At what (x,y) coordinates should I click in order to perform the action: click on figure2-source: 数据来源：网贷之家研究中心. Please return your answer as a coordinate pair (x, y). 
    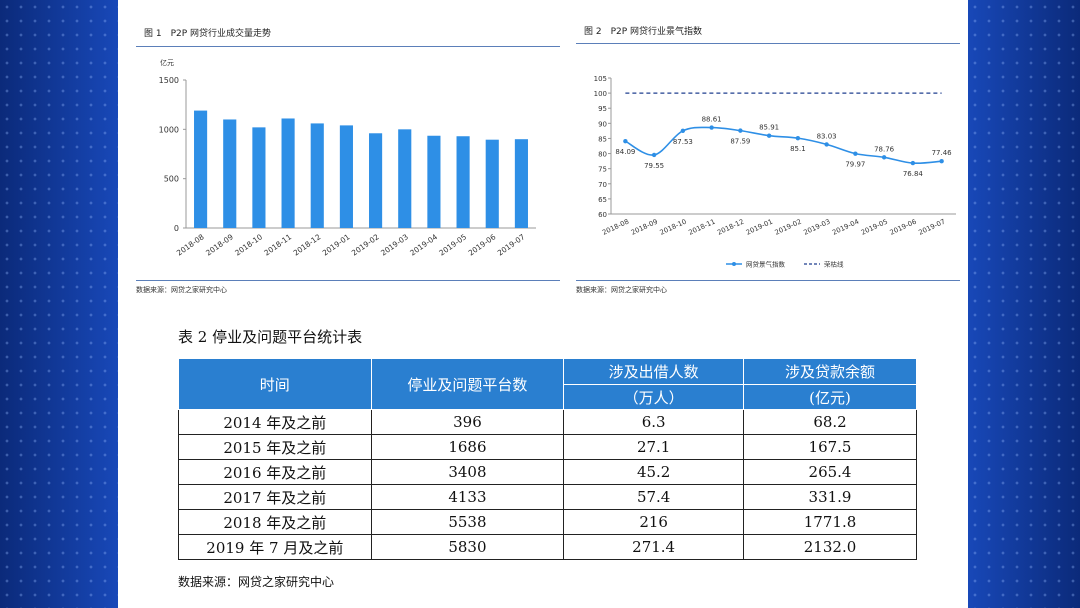
    Looking at the image, I should click on (621, 290).